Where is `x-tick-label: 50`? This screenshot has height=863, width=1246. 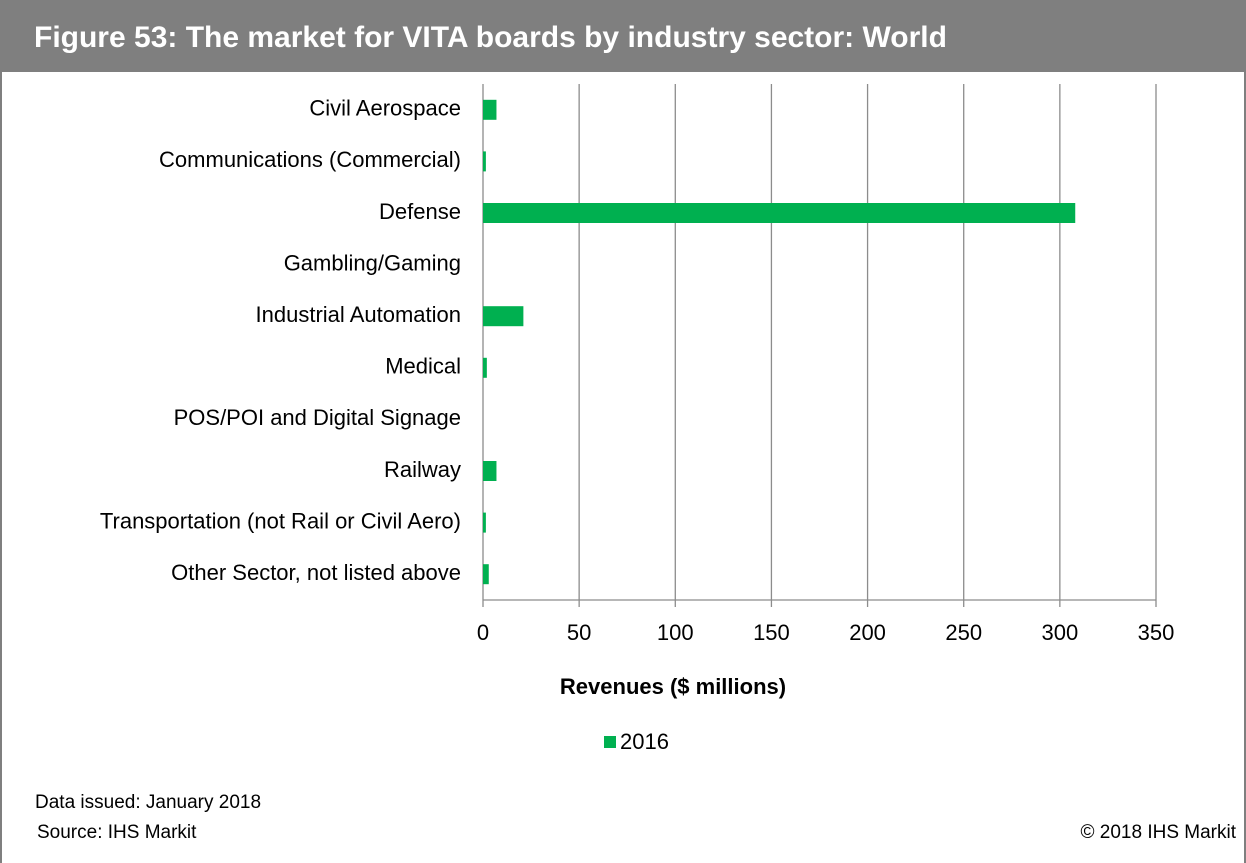
x-tick-label: 50 is located at coordinates (579, 632).